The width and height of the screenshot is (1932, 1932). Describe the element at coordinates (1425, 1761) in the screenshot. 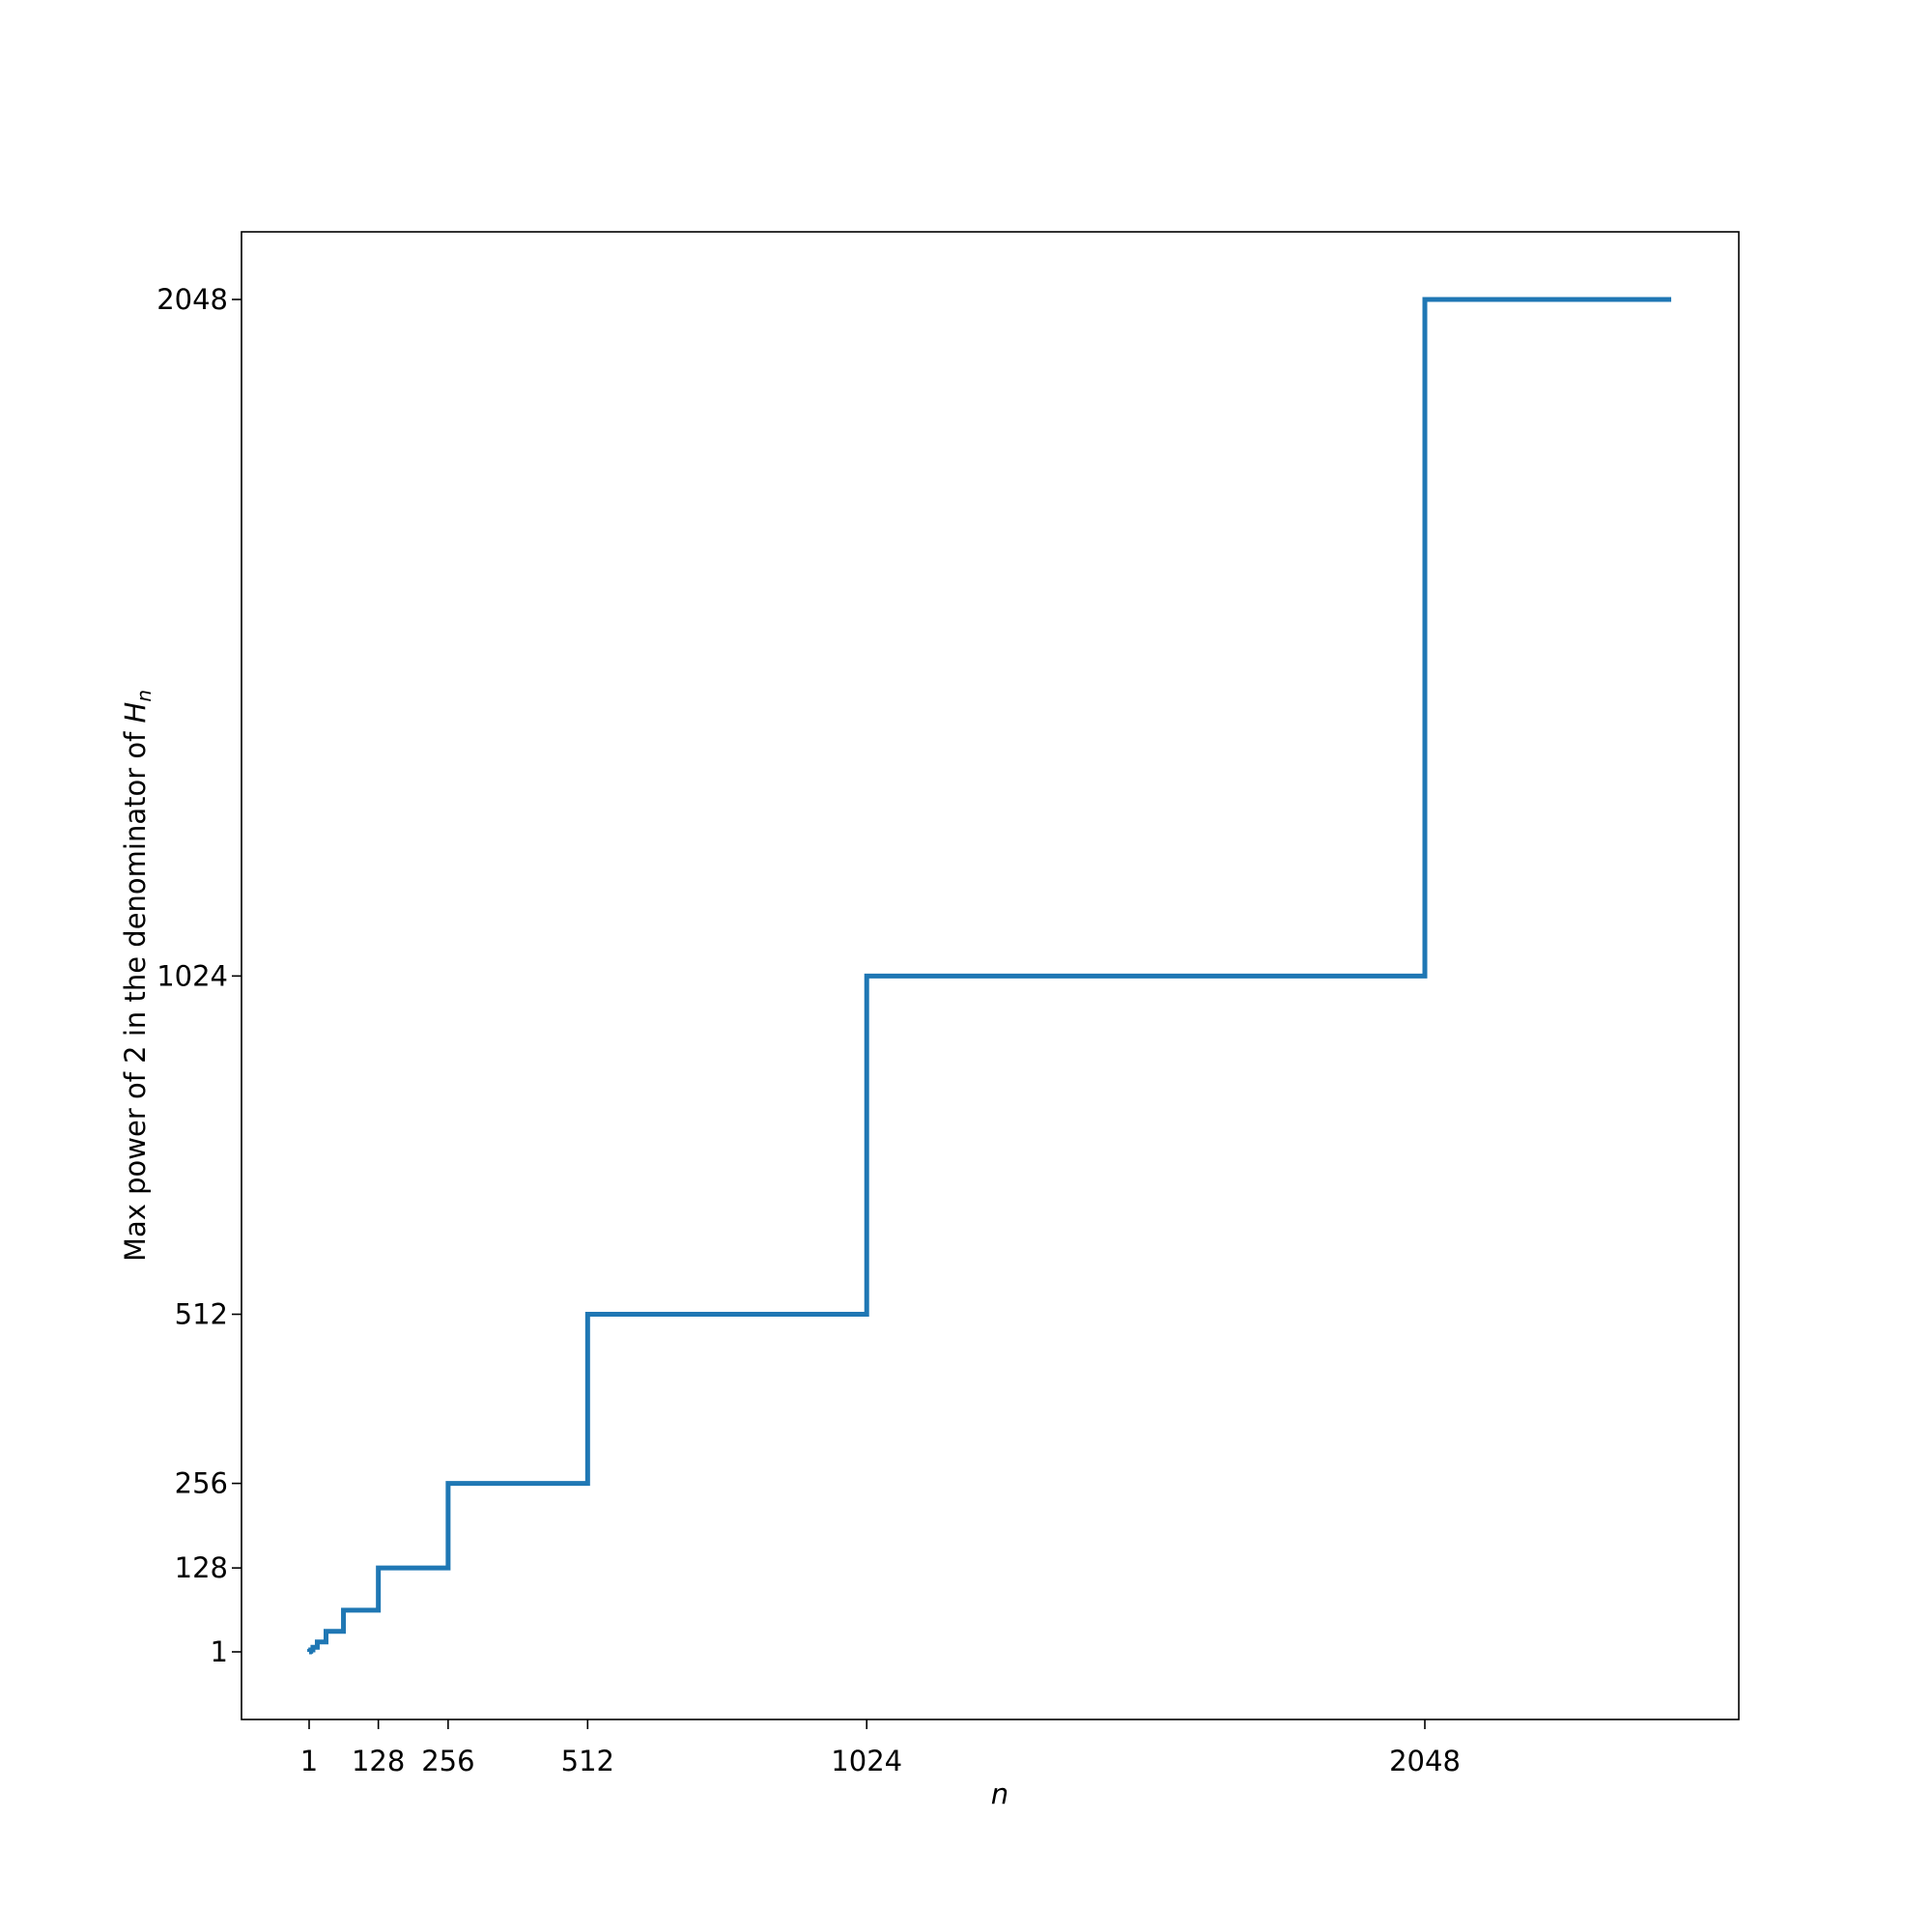

I see `x-tick-label: 2048` at that location.